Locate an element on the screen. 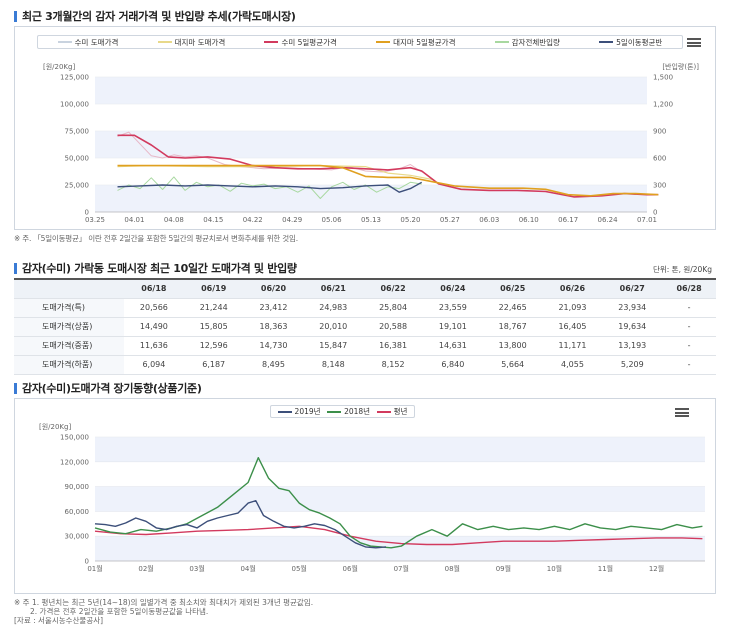 The height and width of the screenshot is (630, 730). table-header-cell: 06/21 is located at coordinates (333, 288).